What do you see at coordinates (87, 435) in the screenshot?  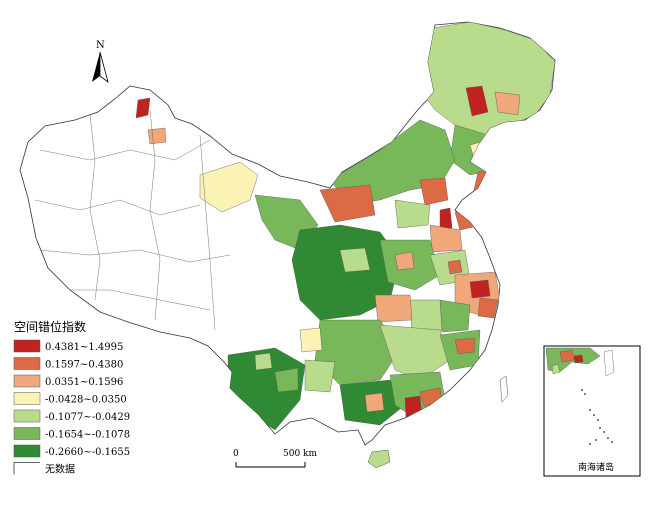 I see `legend-label: -0.1654~-0.1078` at bounding box center [87, 435].